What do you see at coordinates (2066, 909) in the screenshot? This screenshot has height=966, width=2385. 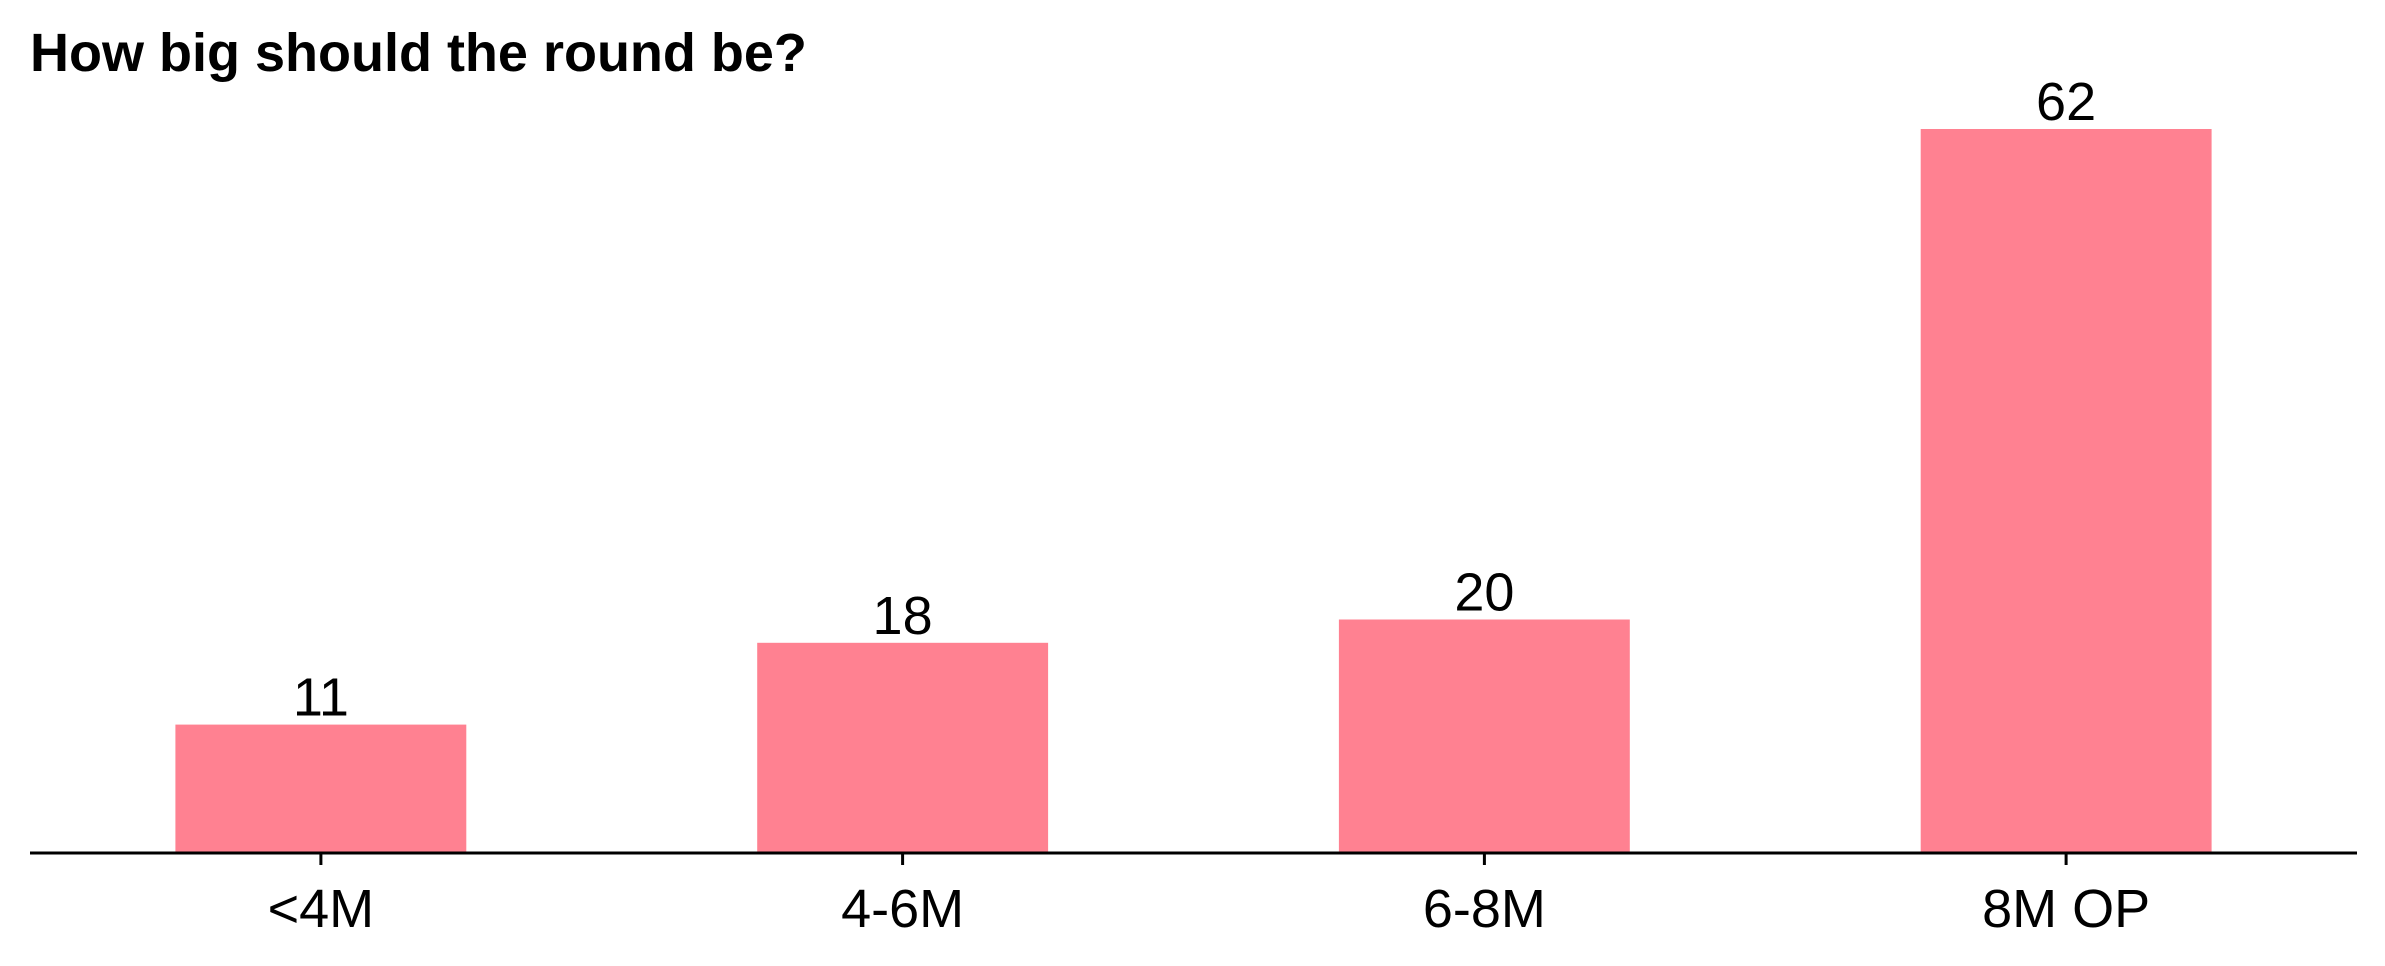 I see `x-tick-label: 8M OP` at bounding box center [2066, 909].